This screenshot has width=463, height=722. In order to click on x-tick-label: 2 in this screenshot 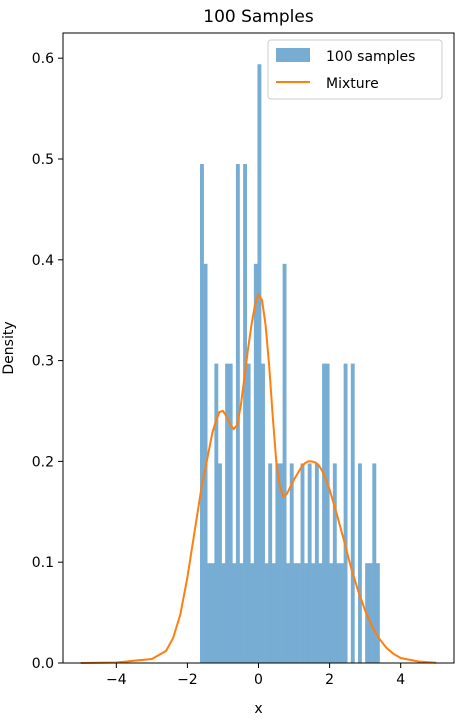, I will do `click(329, 680)`.